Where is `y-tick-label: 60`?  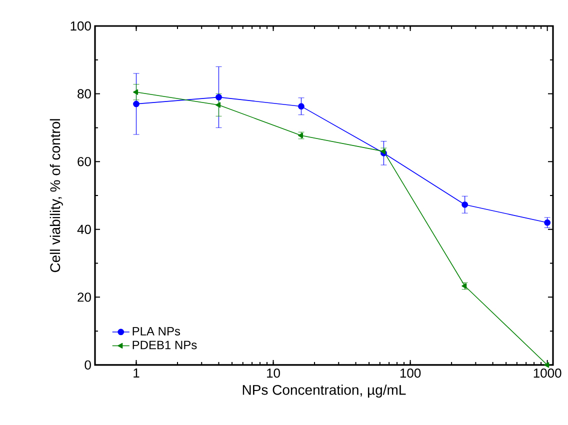
y-tick-label: 60 is located at coordinates (84, 161).